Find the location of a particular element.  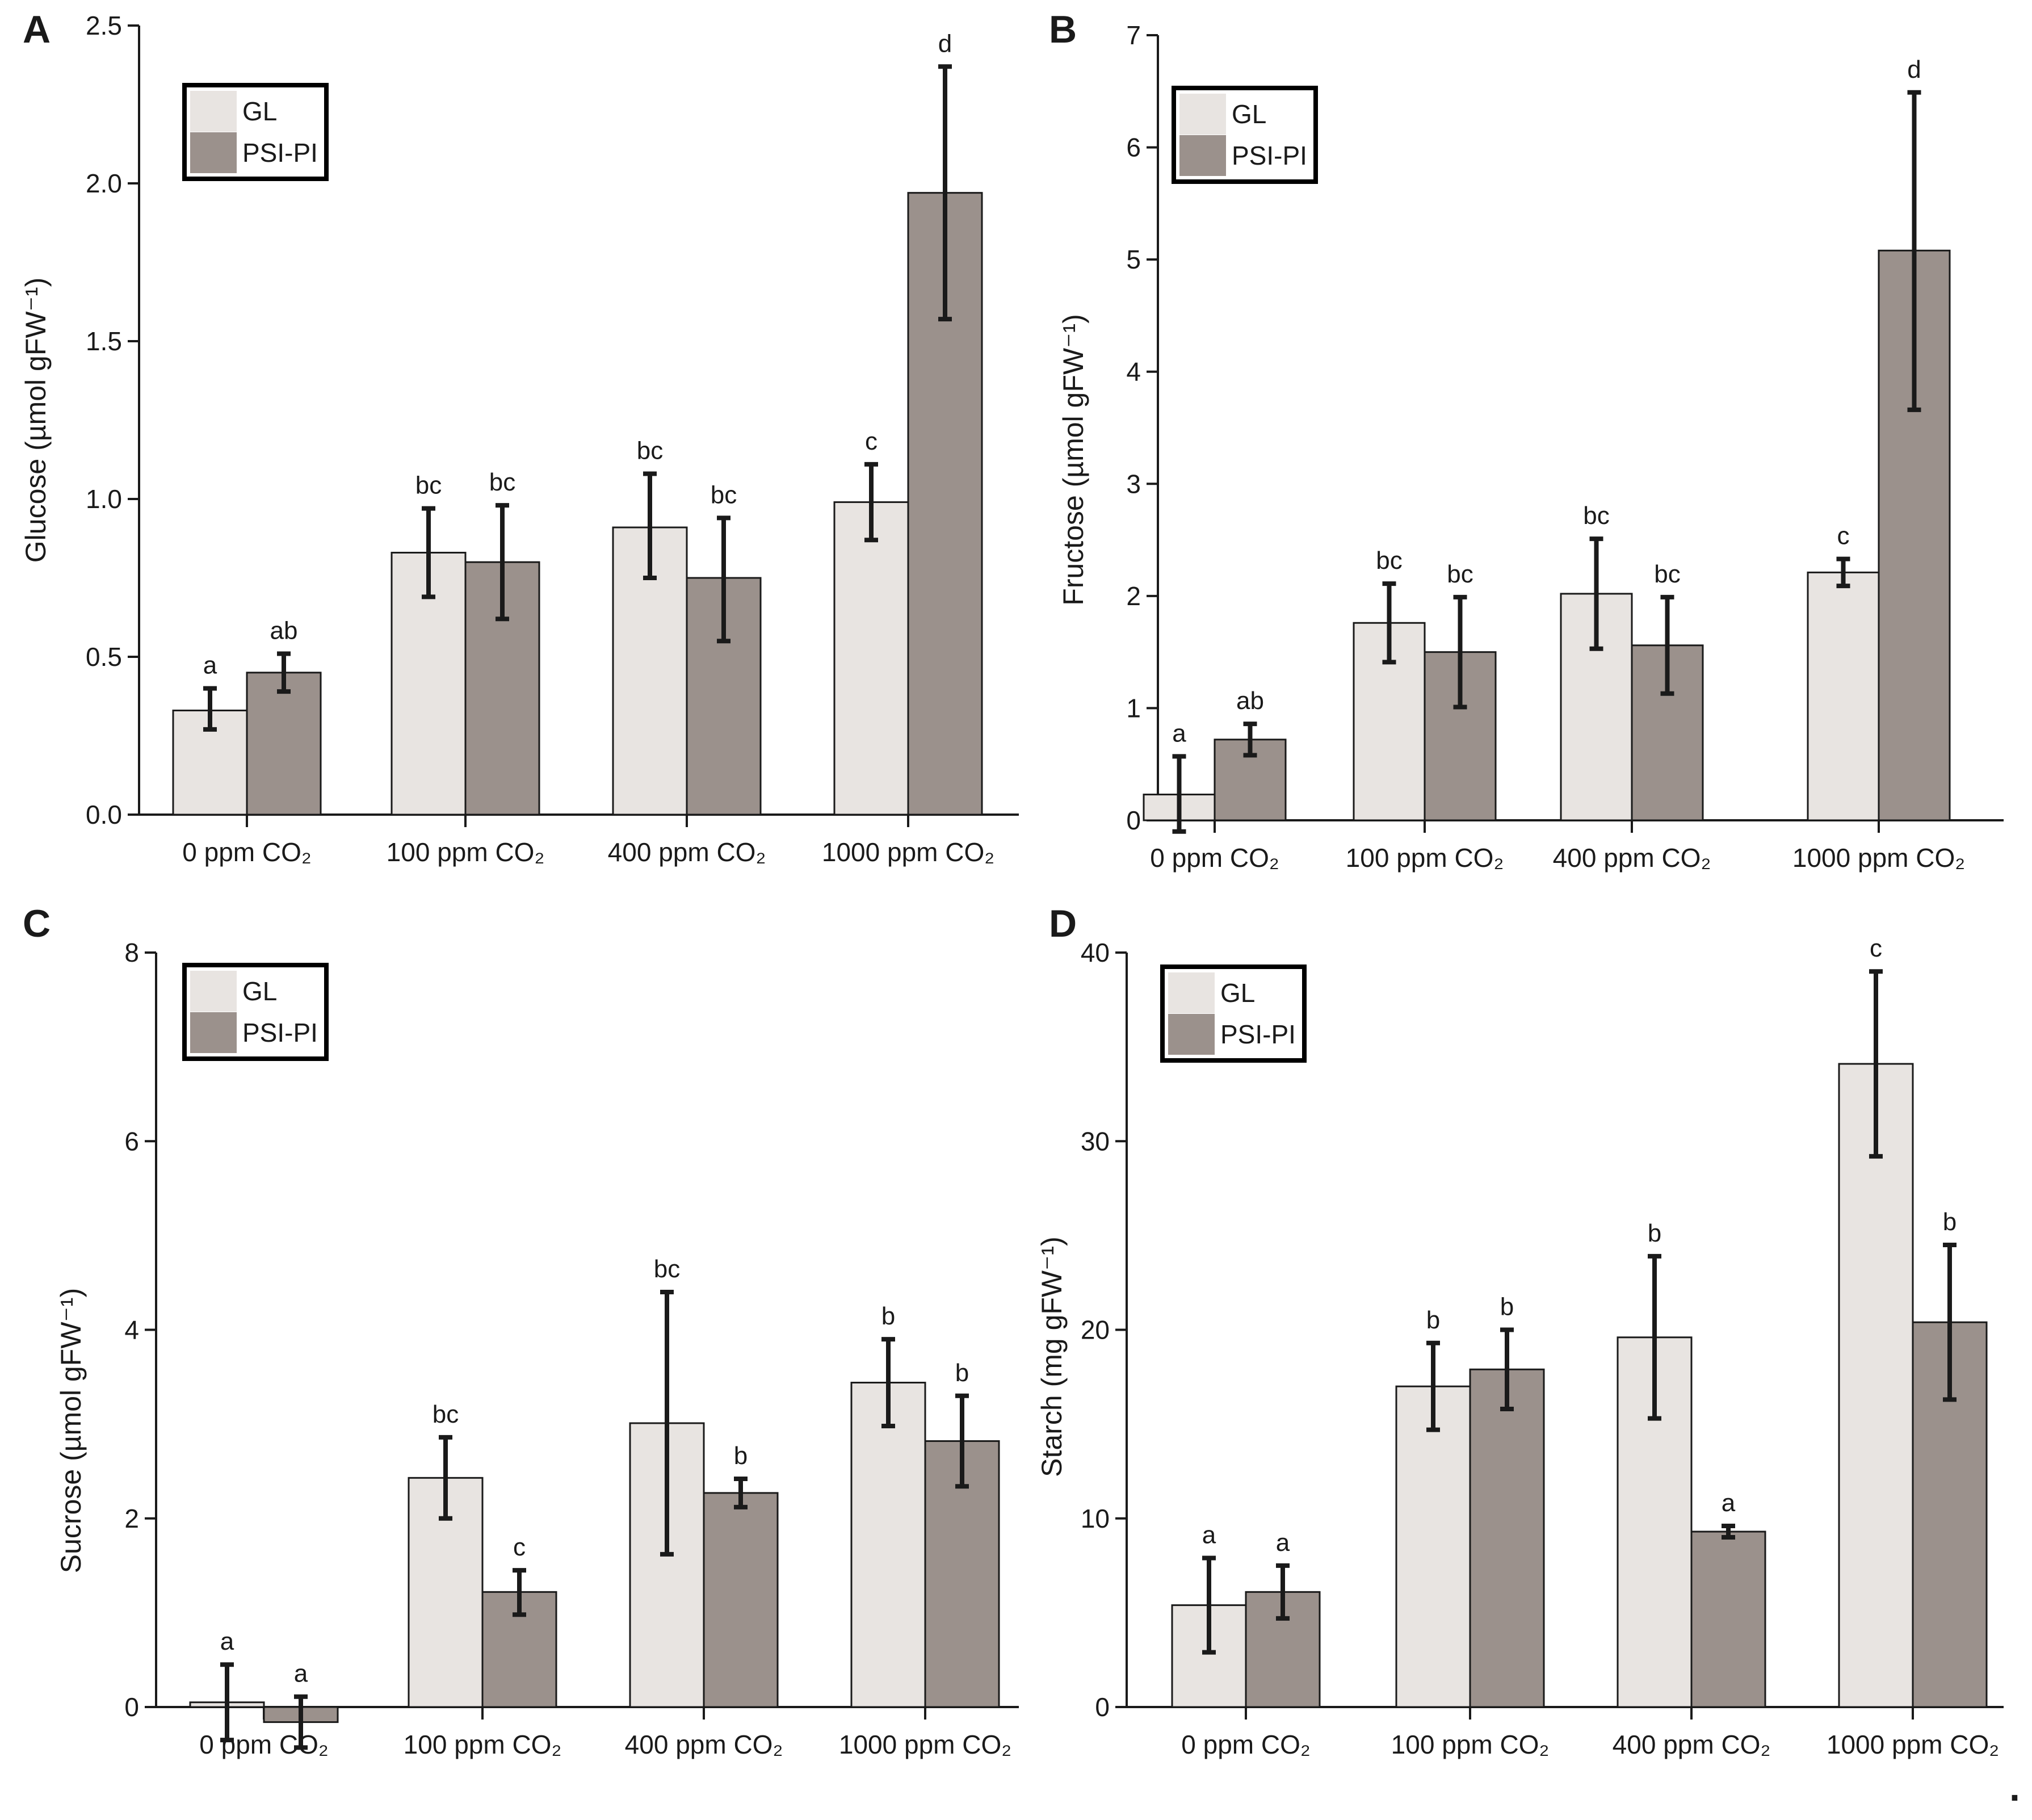

panel-label: C is located at coordinates (37, 923).